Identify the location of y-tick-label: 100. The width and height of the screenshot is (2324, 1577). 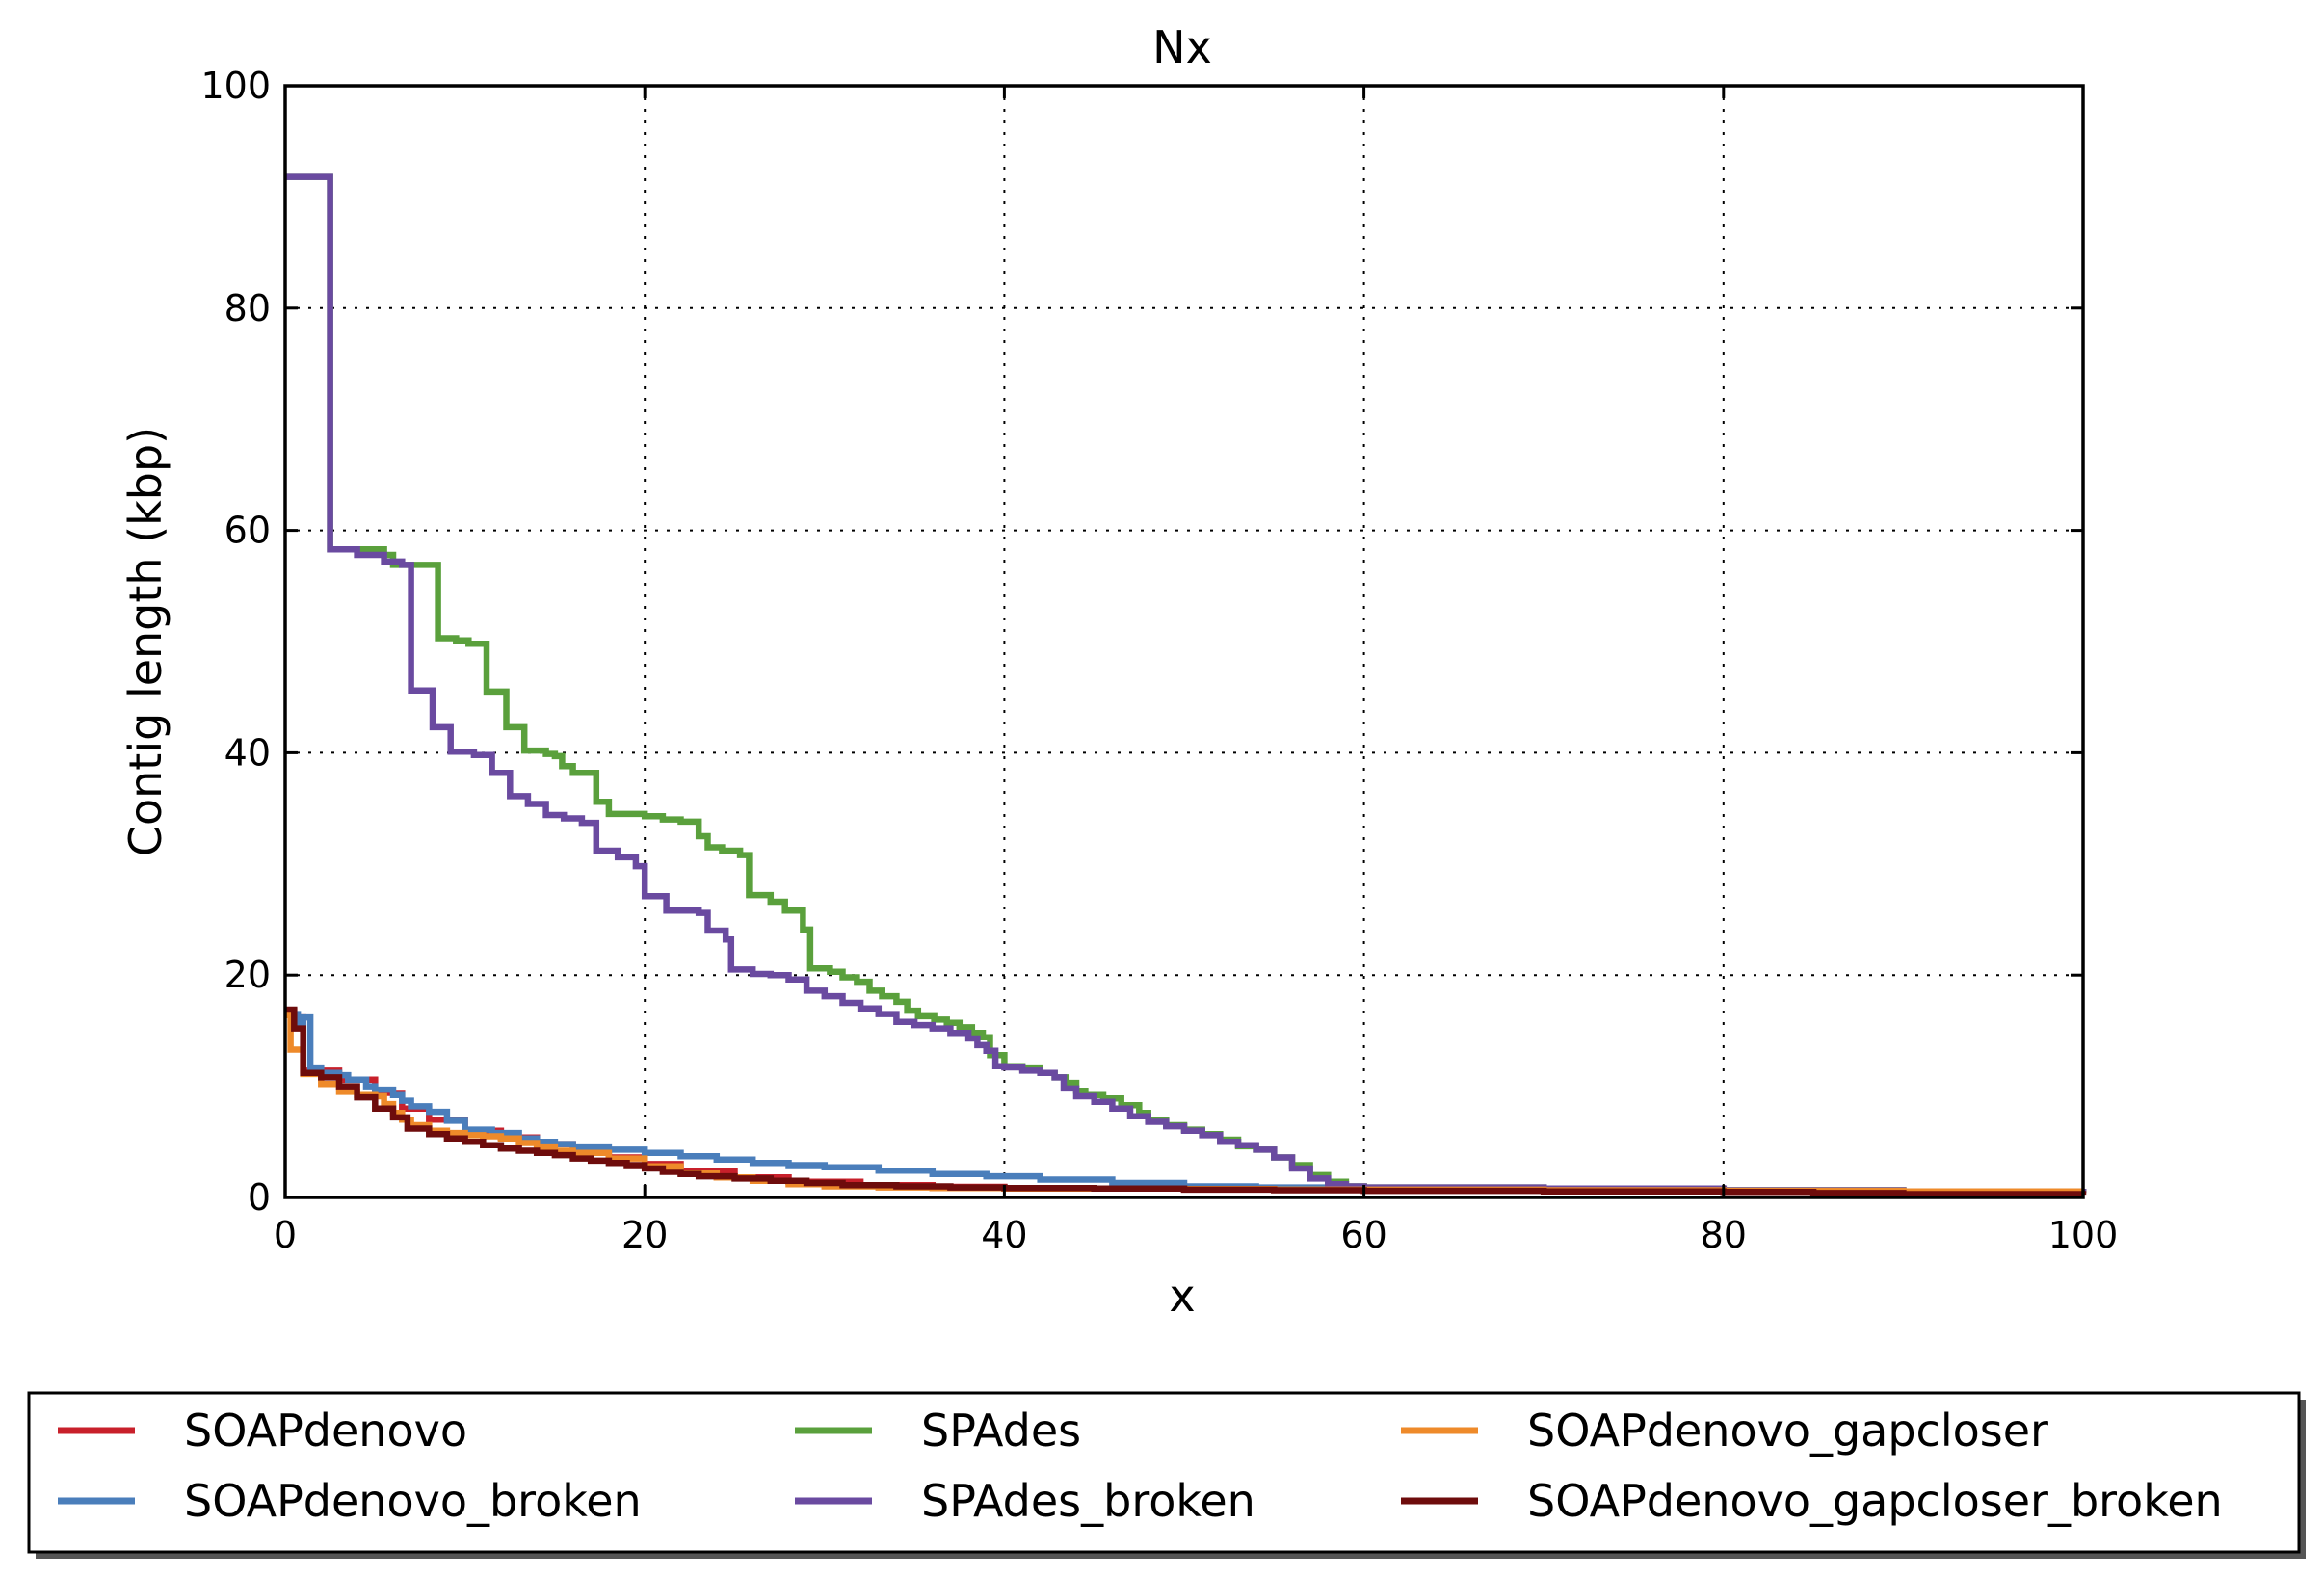
(236, 86).